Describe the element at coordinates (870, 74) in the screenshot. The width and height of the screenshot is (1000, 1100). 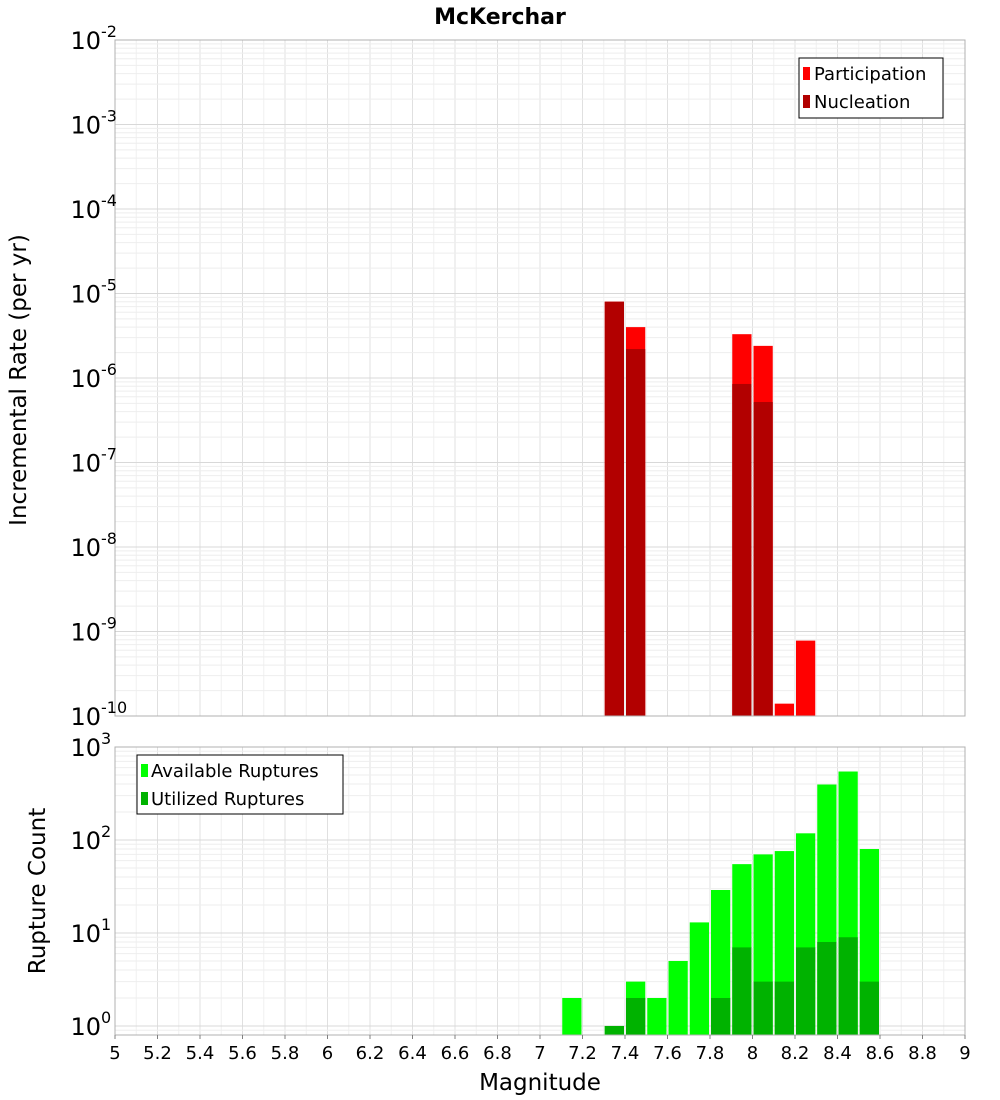
I see `legend-label-participation: Participation` at that location.